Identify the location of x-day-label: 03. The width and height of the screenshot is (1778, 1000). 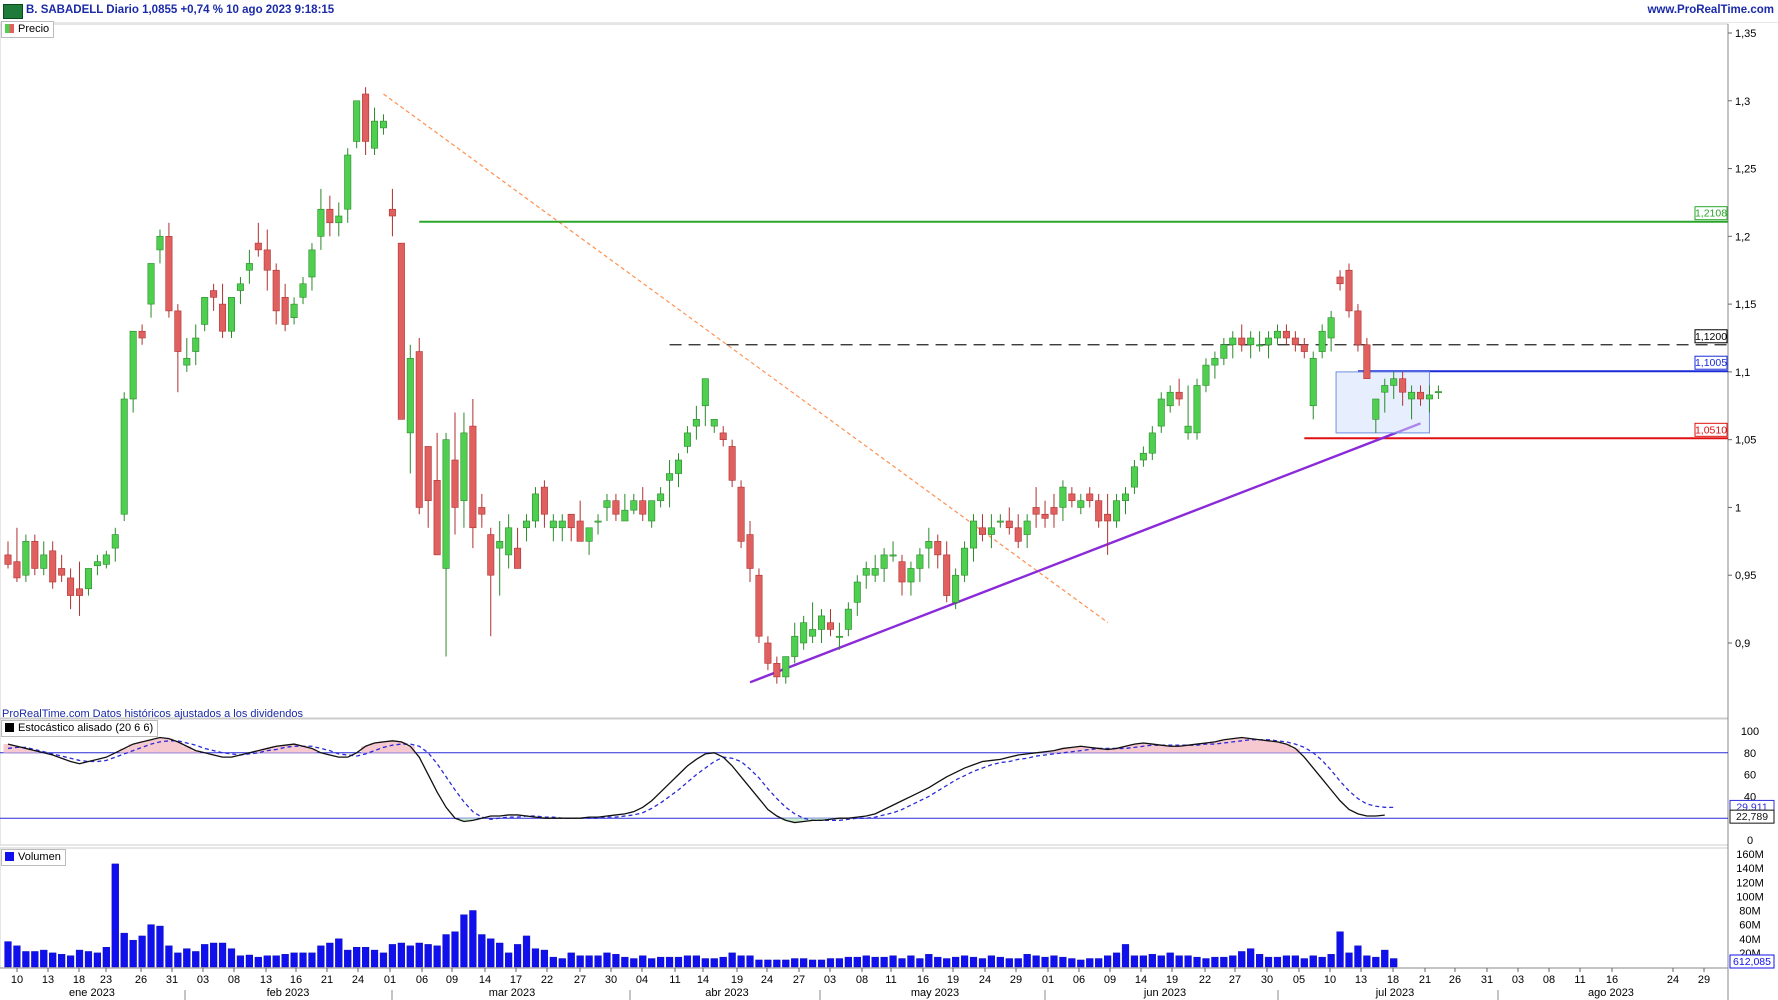
(830, 980).